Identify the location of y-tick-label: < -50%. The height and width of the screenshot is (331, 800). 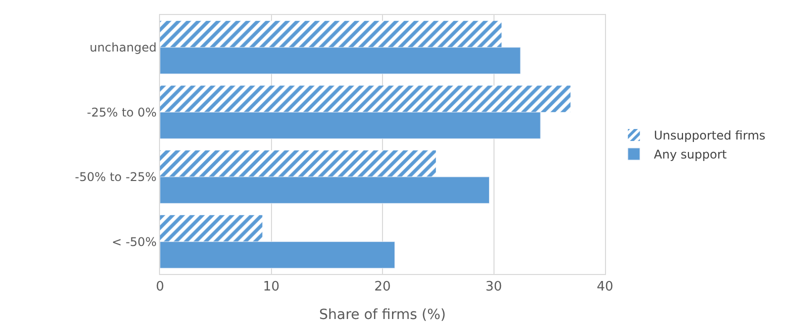
(134, 241).